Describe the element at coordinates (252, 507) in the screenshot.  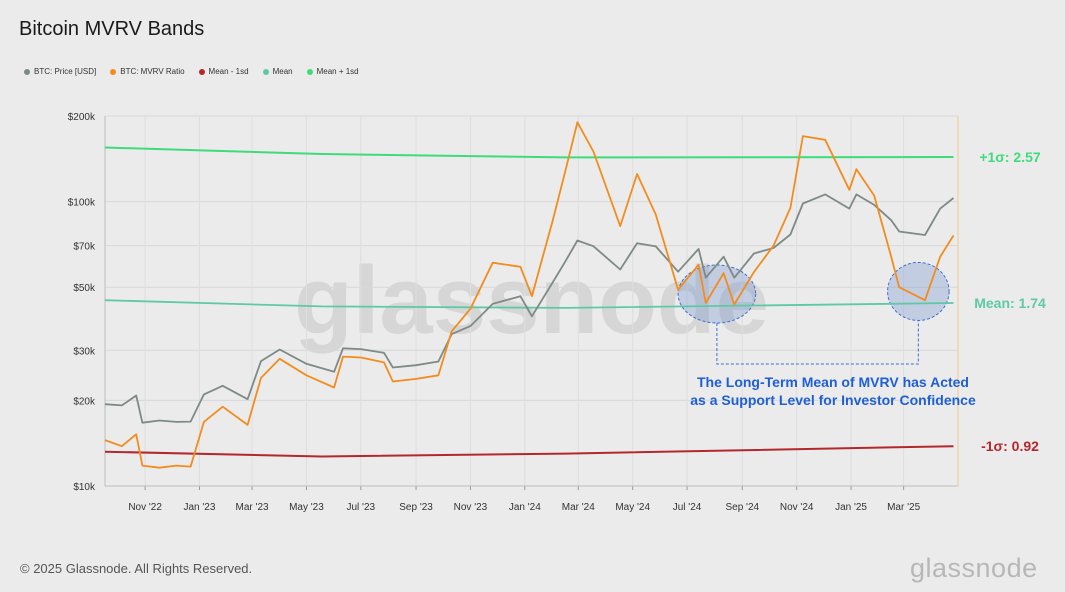
I see `x-tick-label: Mar '23` at that location.